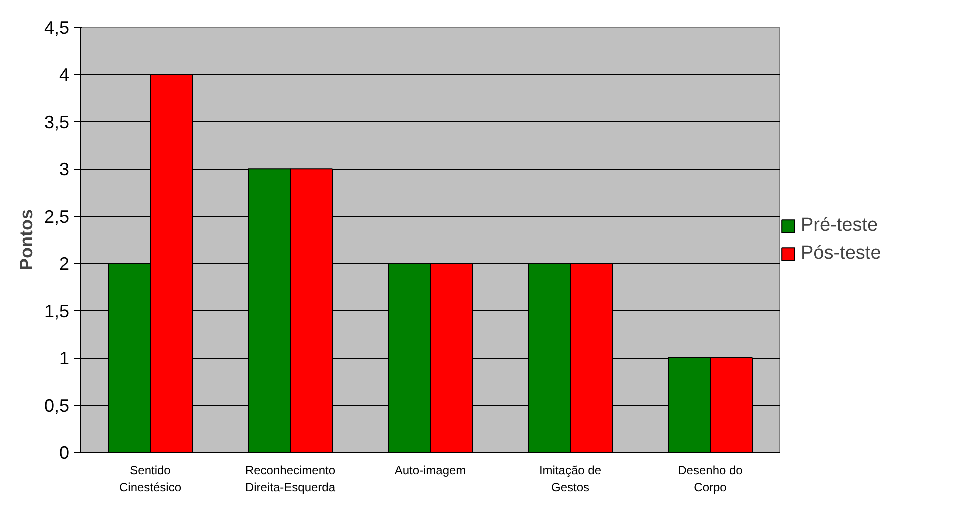  What do you see at coordinates (57, 406) in the screenshot?
I see `y-tick-label: 0,5` at bounding box center [57, 406].